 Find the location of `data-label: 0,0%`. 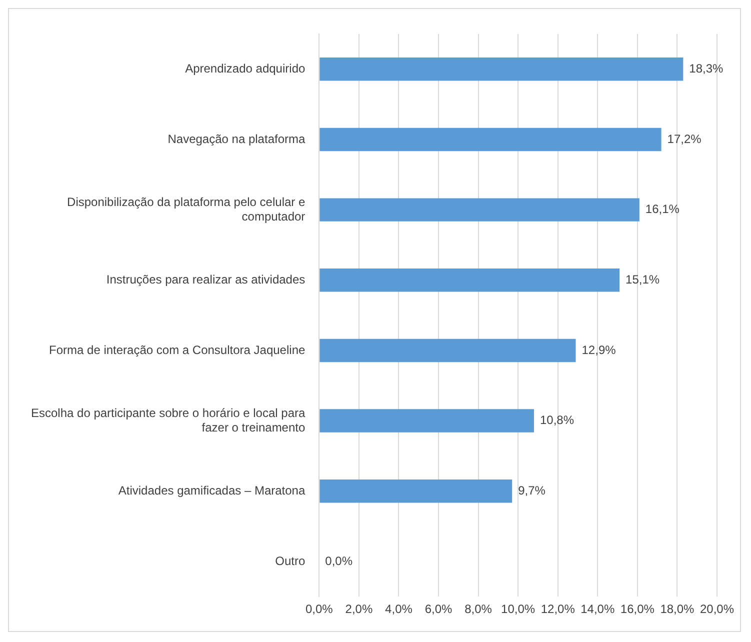

data-label: 0,0% is located at coordinates (339, 561).